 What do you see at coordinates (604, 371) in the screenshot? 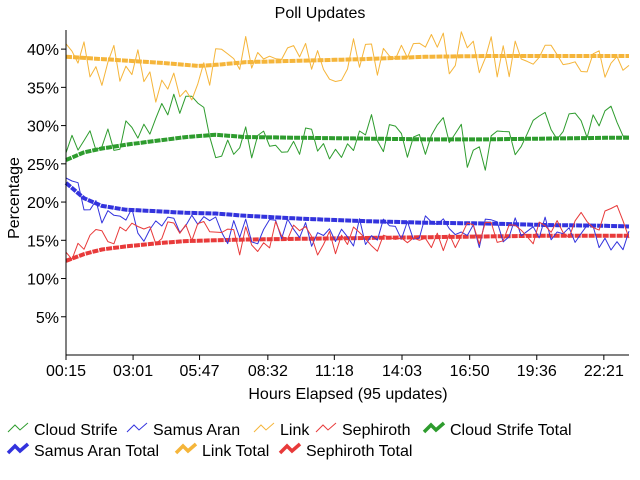
I see `x-tick-label: 22:21` at bounding box center [604, 371].